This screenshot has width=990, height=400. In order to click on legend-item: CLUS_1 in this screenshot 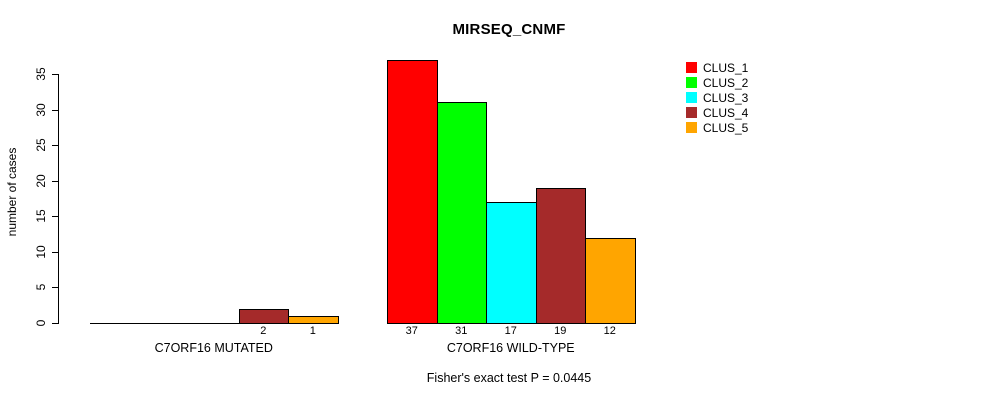, I will do `click(717, 67)`.